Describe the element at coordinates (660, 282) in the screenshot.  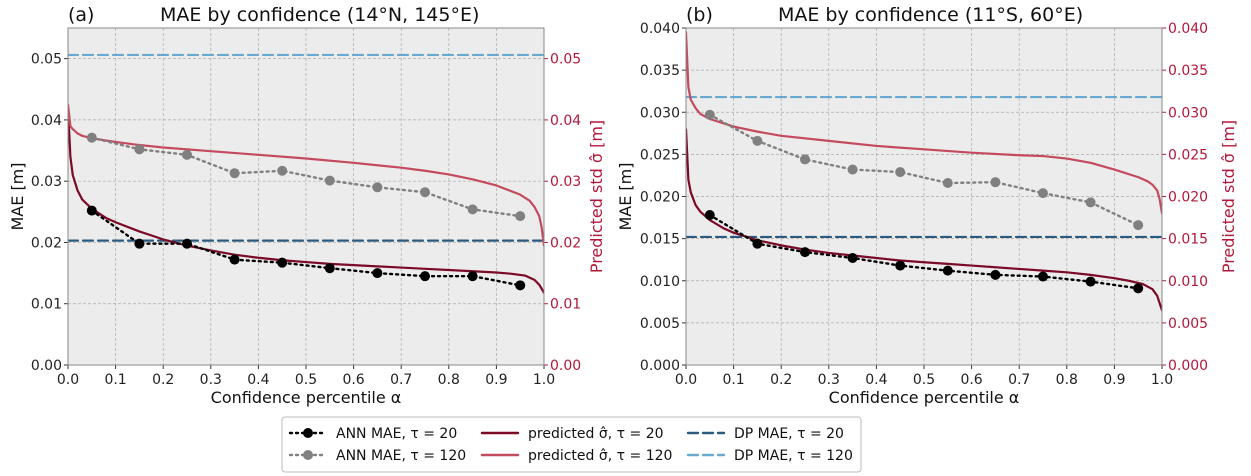
I see `y-tick-label: 0.010` at that location.